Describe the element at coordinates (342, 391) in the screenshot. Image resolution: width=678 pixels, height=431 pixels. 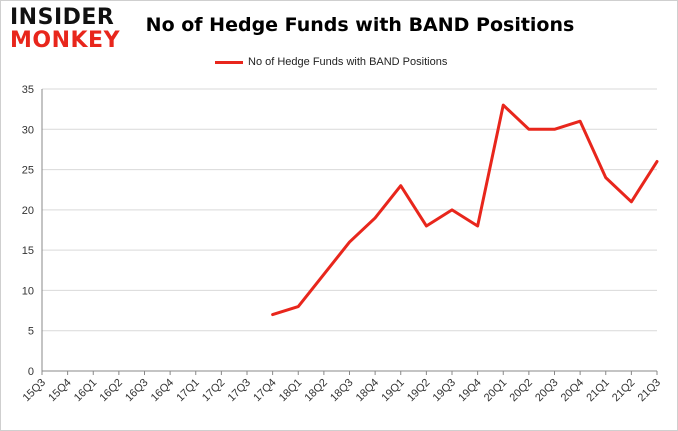
I see `x-tick-label: 18Q3` at that location.